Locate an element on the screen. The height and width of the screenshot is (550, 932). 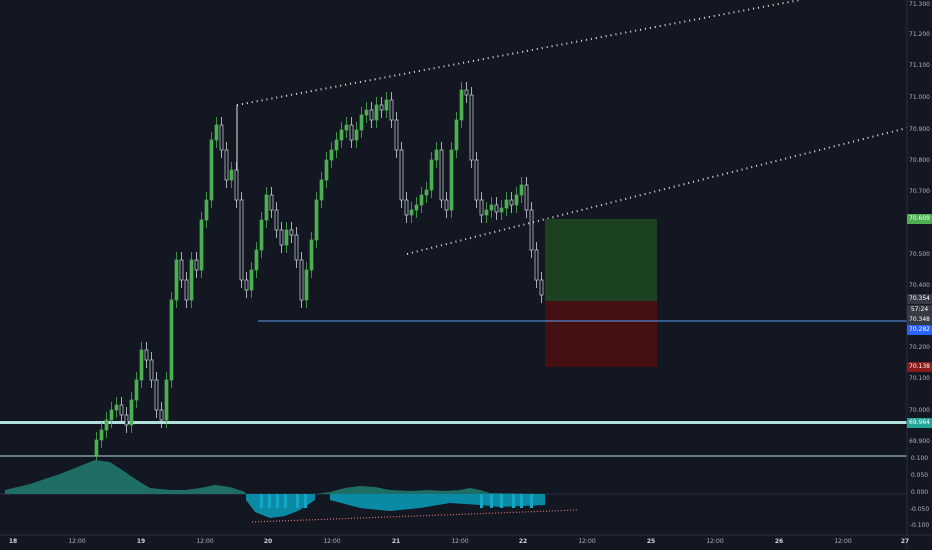
take-profit-badge: 70.609 is located at coordinates (919, 219).